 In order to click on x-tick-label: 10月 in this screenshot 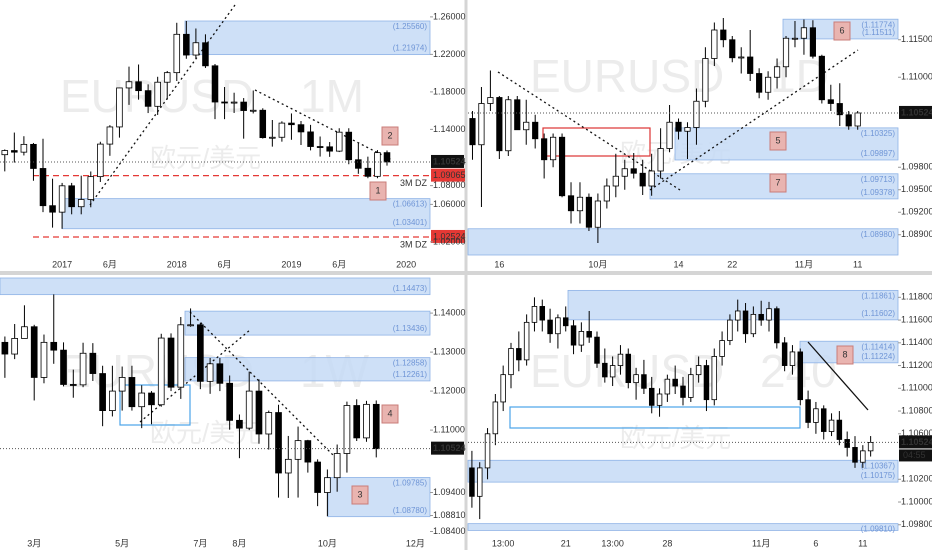, I will do `click(597, 264)`.